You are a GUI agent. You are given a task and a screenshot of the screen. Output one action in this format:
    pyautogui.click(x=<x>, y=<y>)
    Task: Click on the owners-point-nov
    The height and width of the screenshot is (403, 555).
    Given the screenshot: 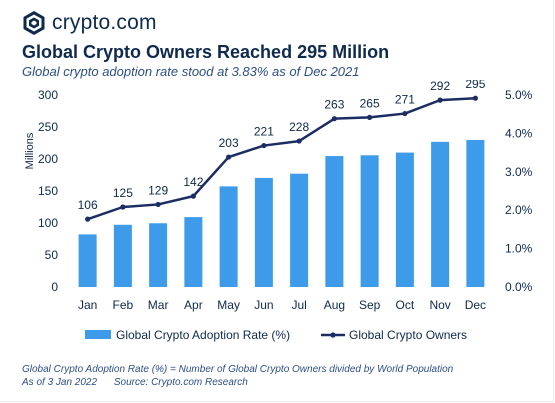 What is the action you would take?
    pyautogui.click(x=440, y=100)
    